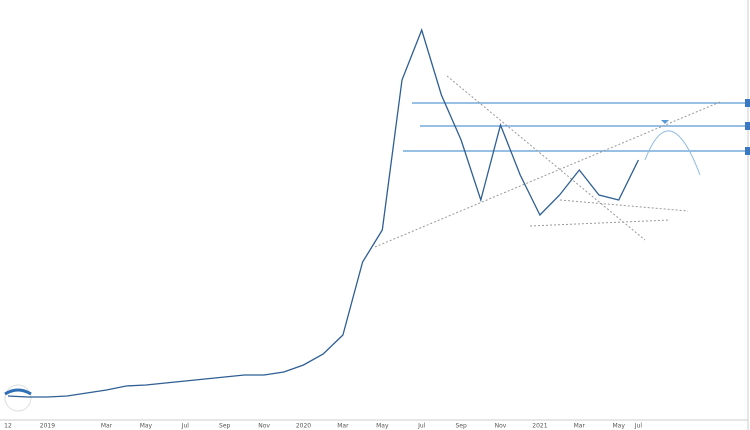 The height and width of the screenshot is (430, 750). Describe the element at coordinates (539, 426) in the screenshot. I see `x-tick-label: 2021` at that location.